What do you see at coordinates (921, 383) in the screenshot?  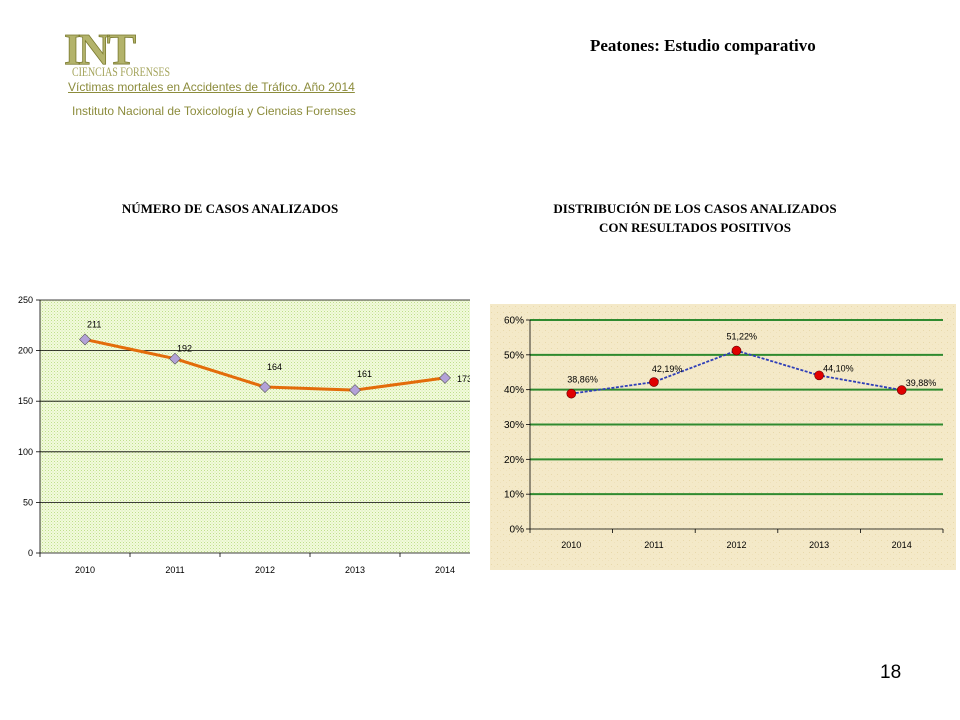 I see `data-label: 39,88%` at bounding box center [921, 383].